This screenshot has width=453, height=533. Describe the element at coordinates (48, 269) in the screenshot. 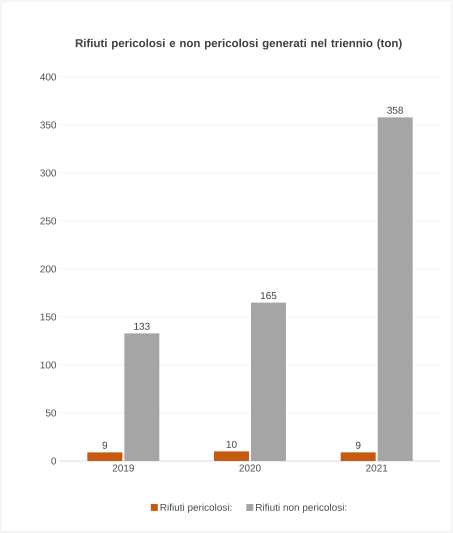

I see `y-tick-label: 200` at that location.